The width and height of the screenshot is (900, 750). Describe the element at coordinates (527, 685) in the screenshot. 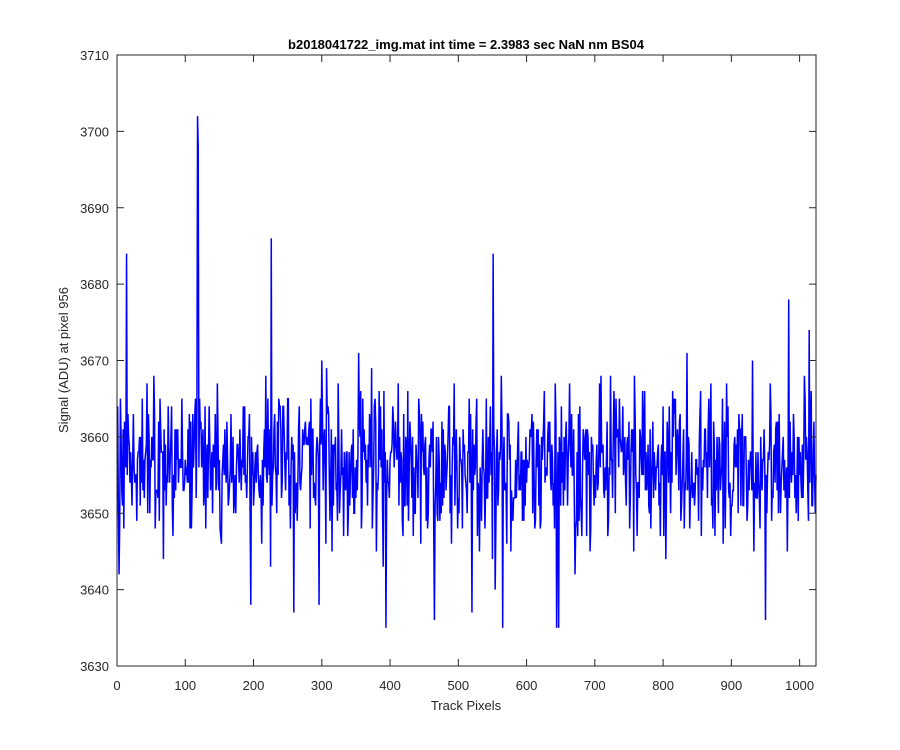

I see `x-tick-label: 600` at that location.